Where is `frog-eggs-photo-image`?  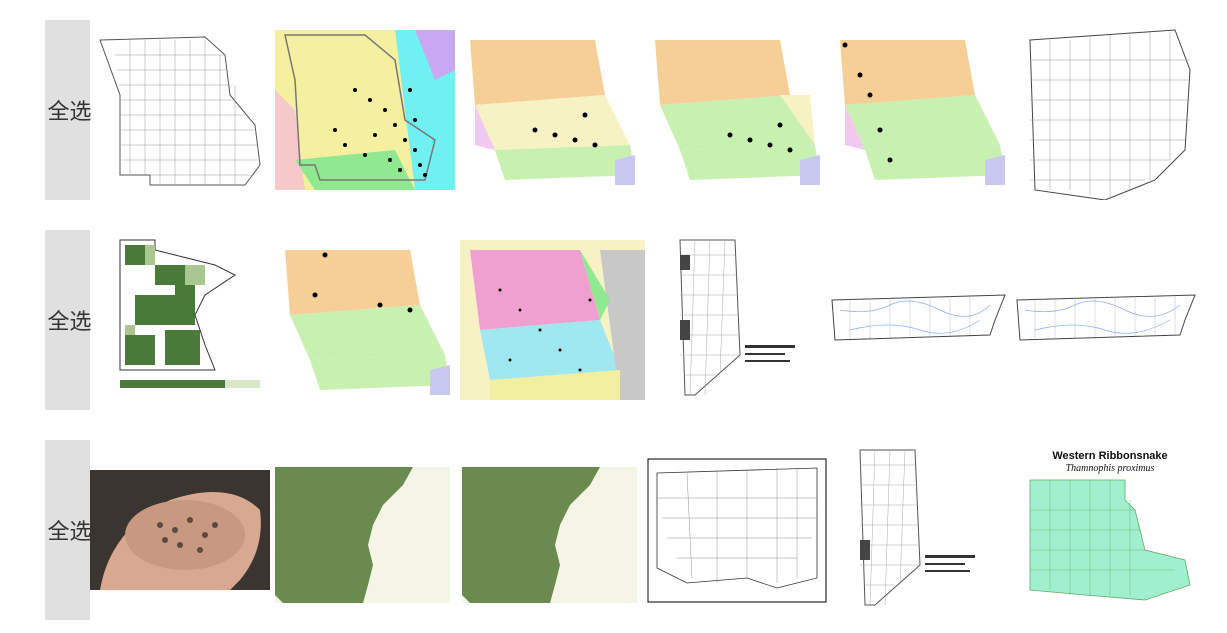 frog-eggs-photo-image is located at coordinates (180, 530).